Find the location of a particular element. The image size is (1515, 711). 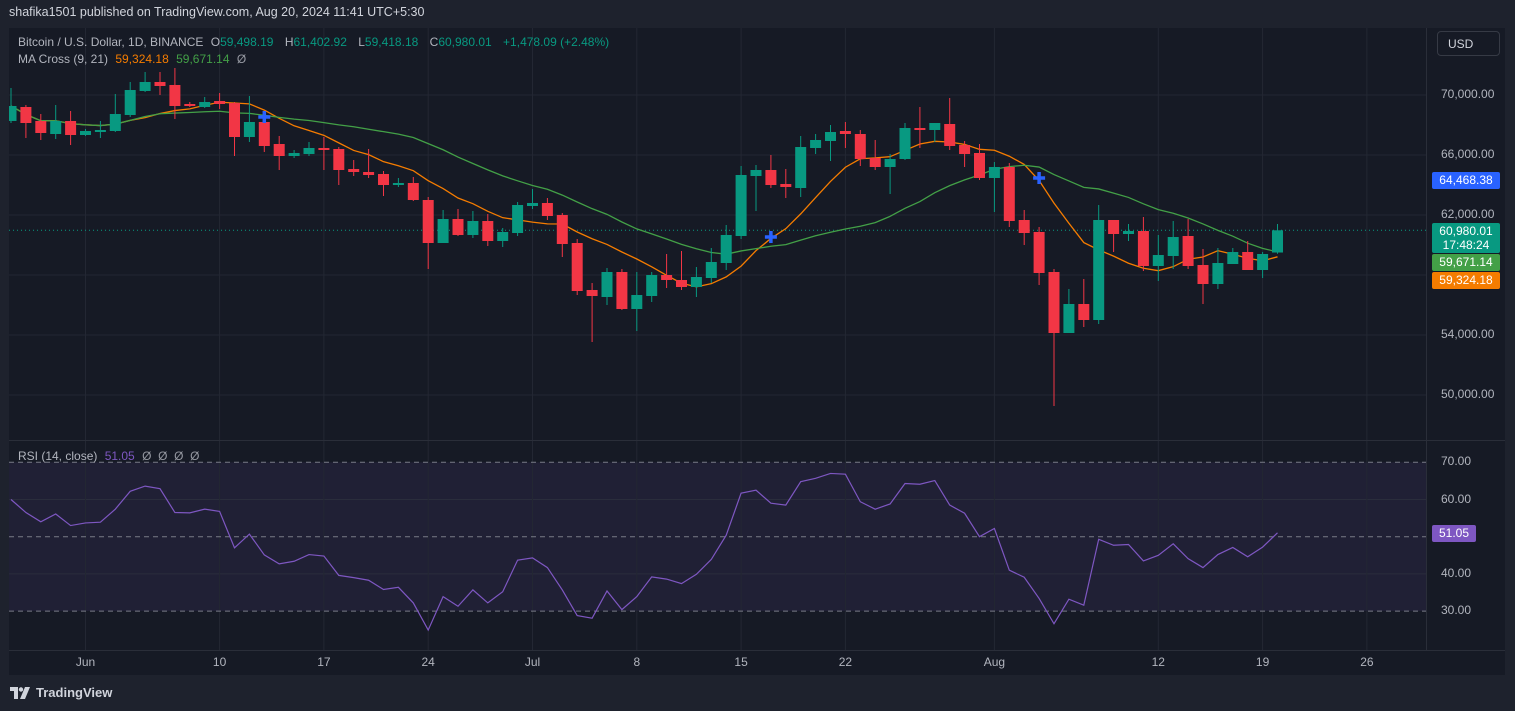

ma9-price-tag: 59,324.18 is located at coordinates (1466, 280).